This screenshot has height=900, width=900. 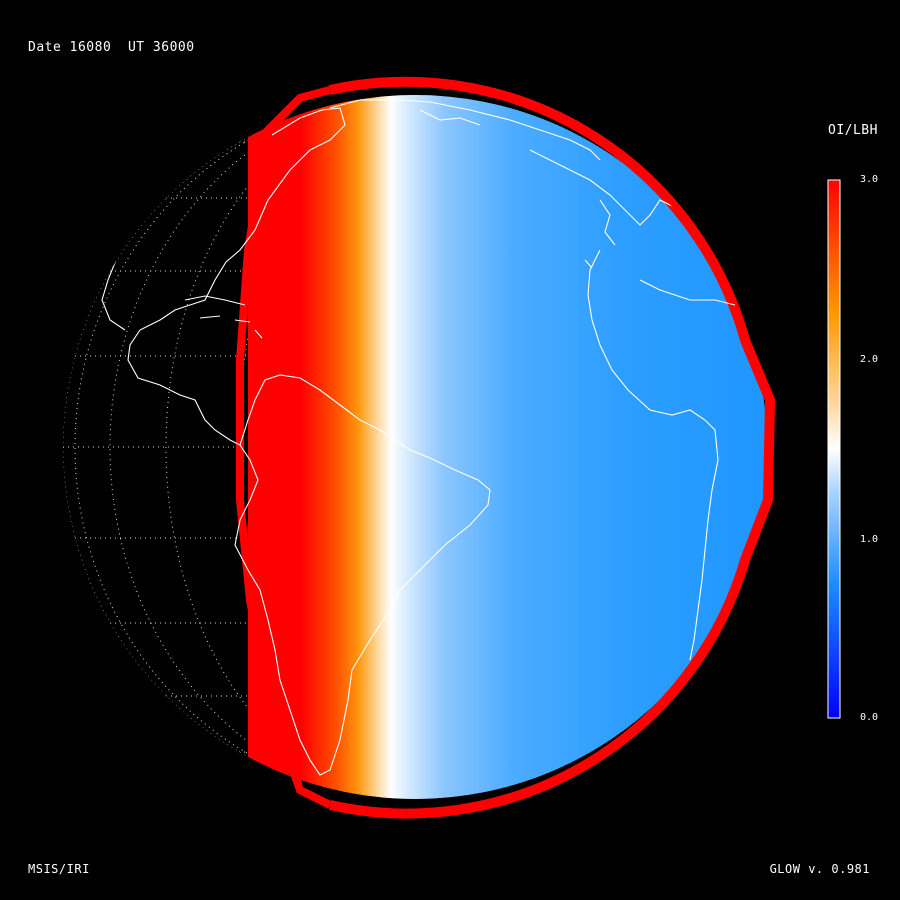 I want to click on limb-edge-left, so click(x=284, y=447).